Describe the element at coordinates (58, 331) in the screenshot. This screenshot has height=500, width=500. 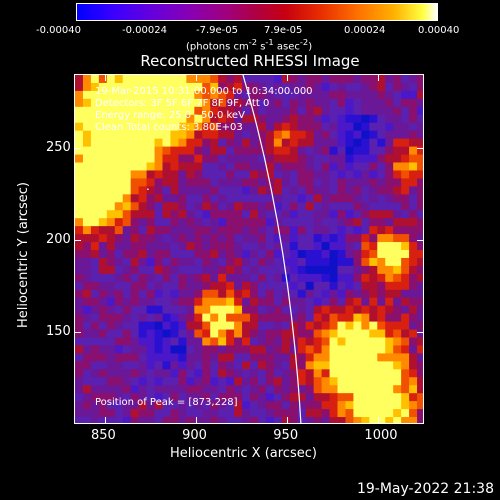
I see `y-tick-label: 150` at that location.